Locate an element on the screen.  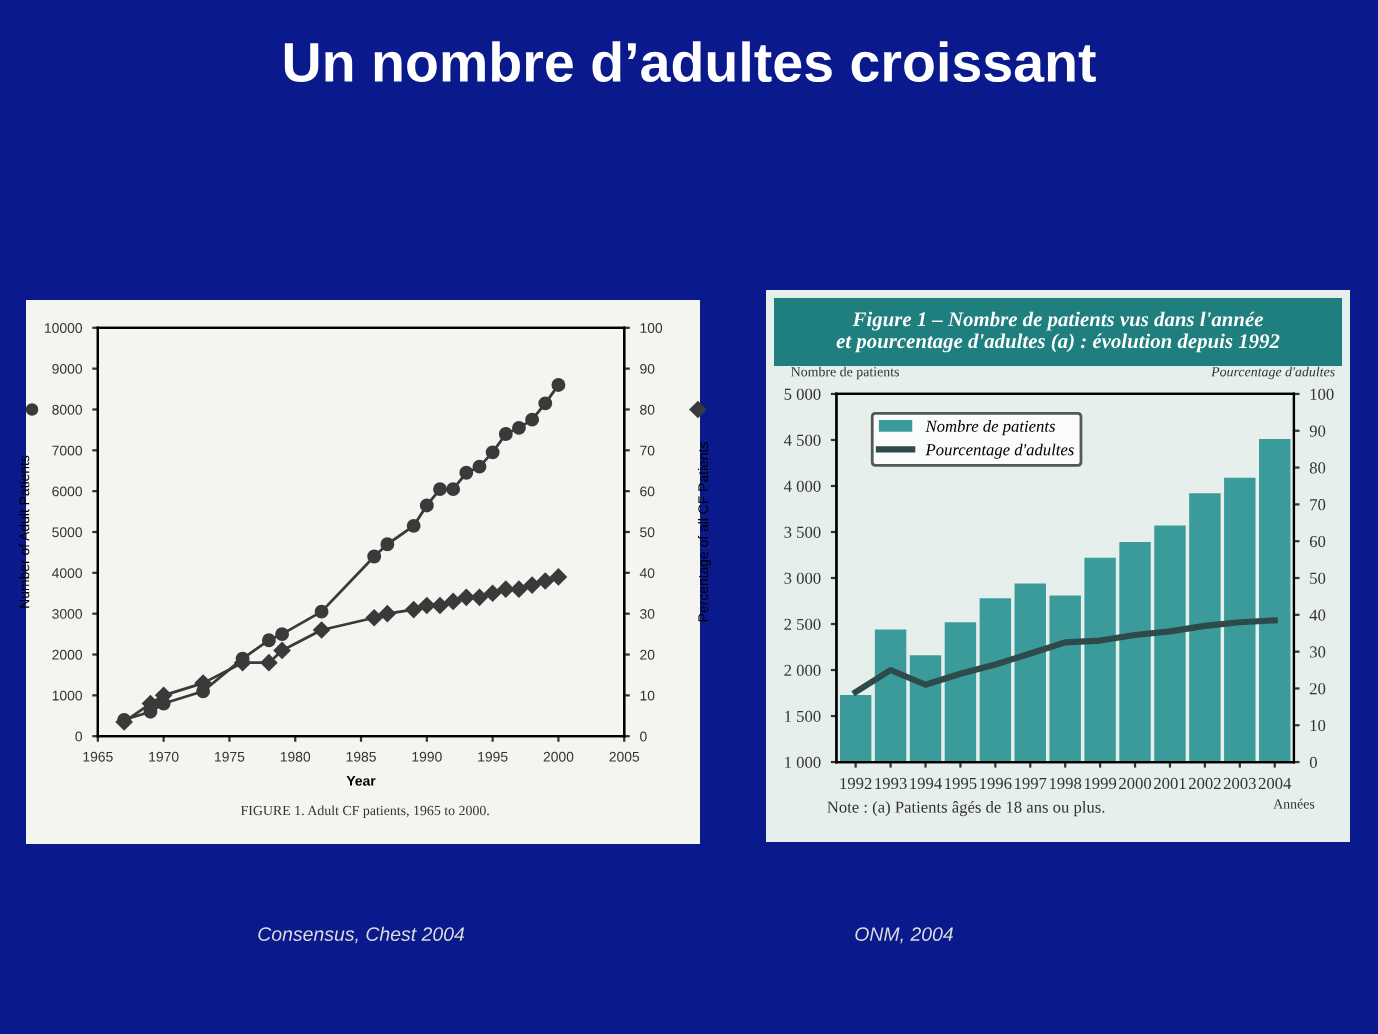
y-tick-label: 1 500 is located at coordinates (803, 716).